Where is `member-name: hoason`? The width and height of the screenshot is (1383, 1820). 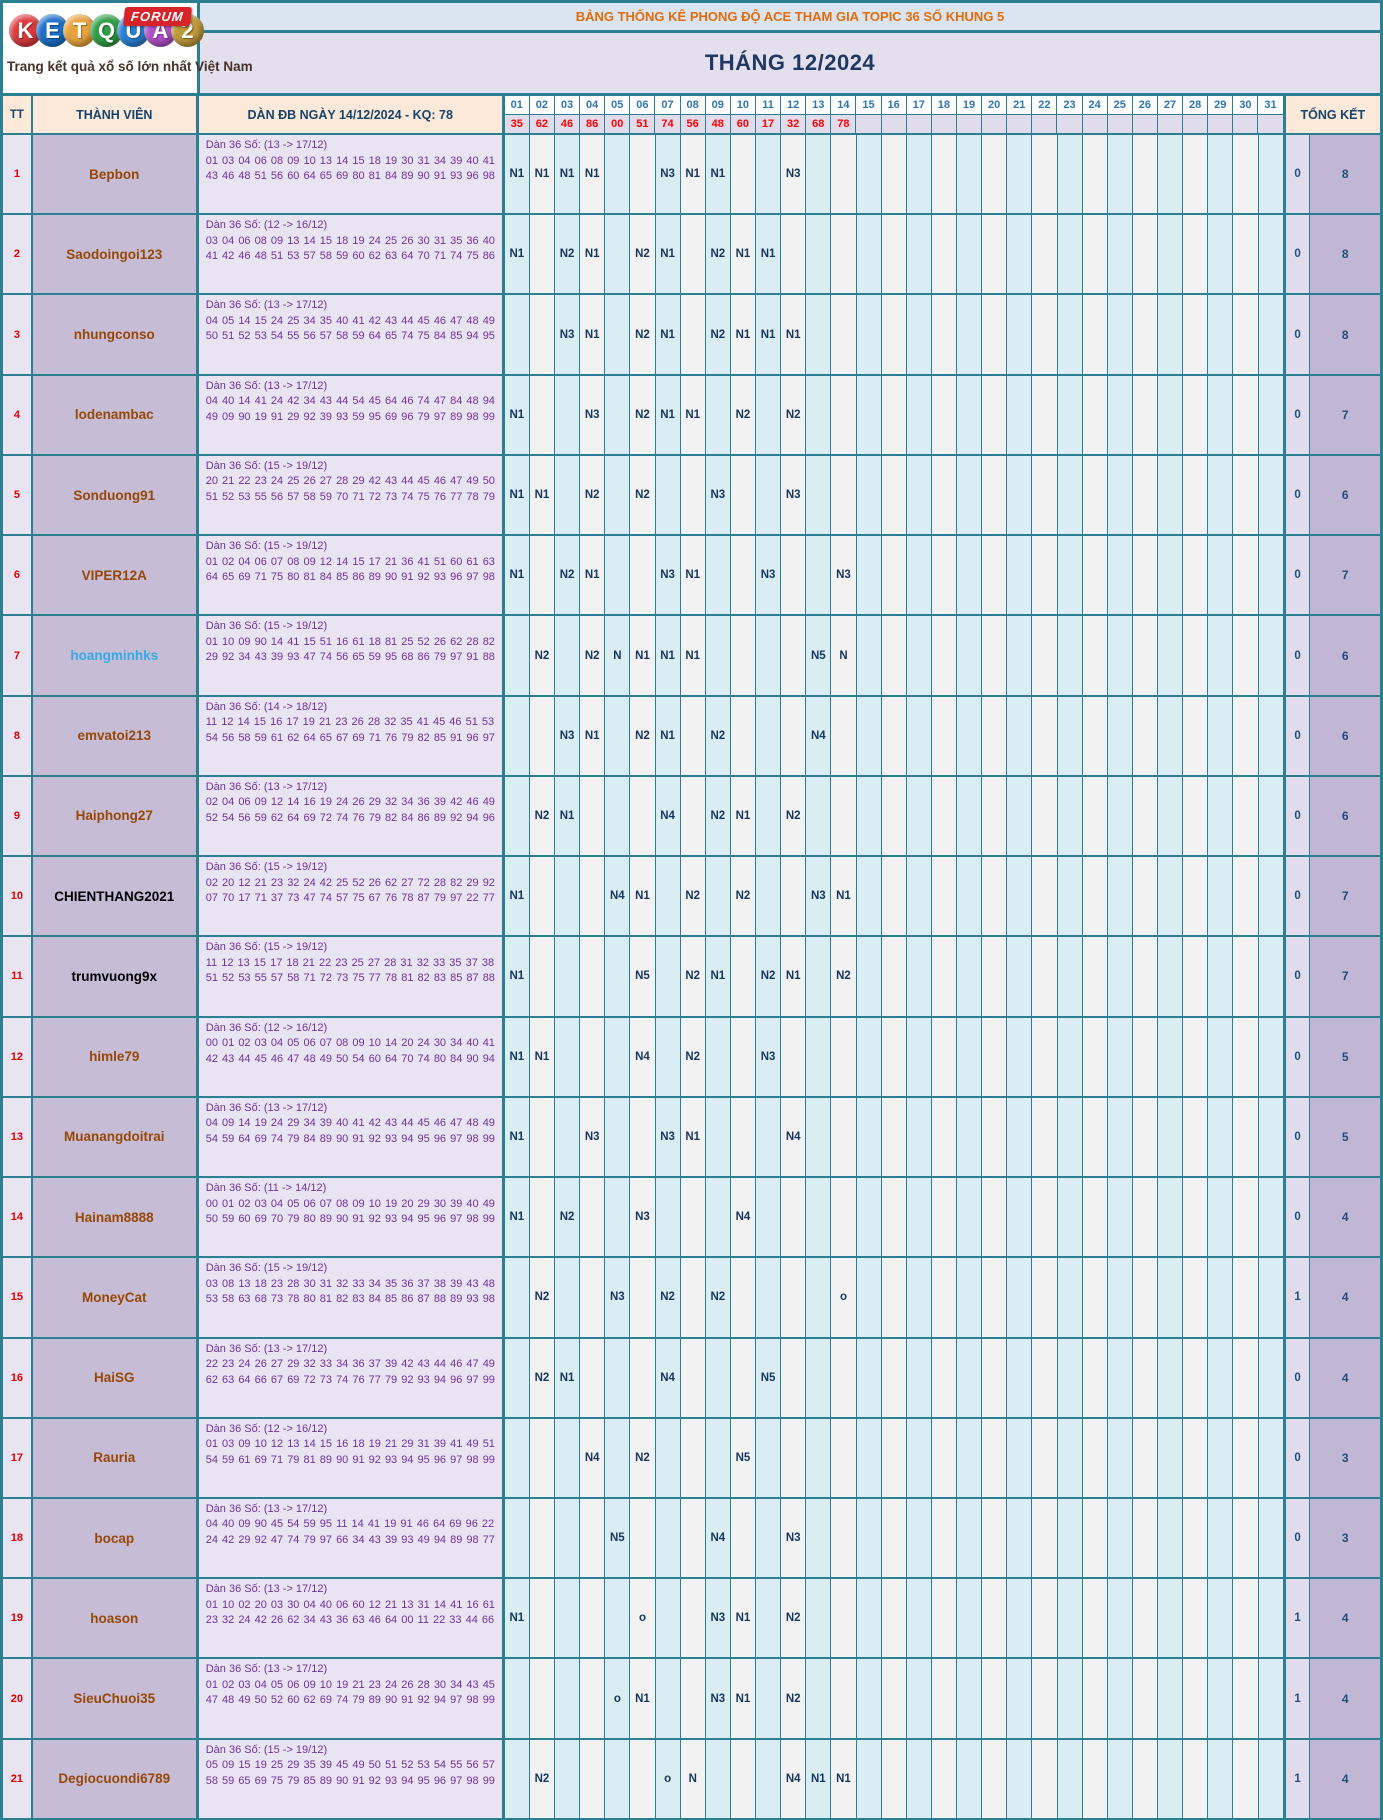 member-name: hoason is located at coordinates (115, 1618).